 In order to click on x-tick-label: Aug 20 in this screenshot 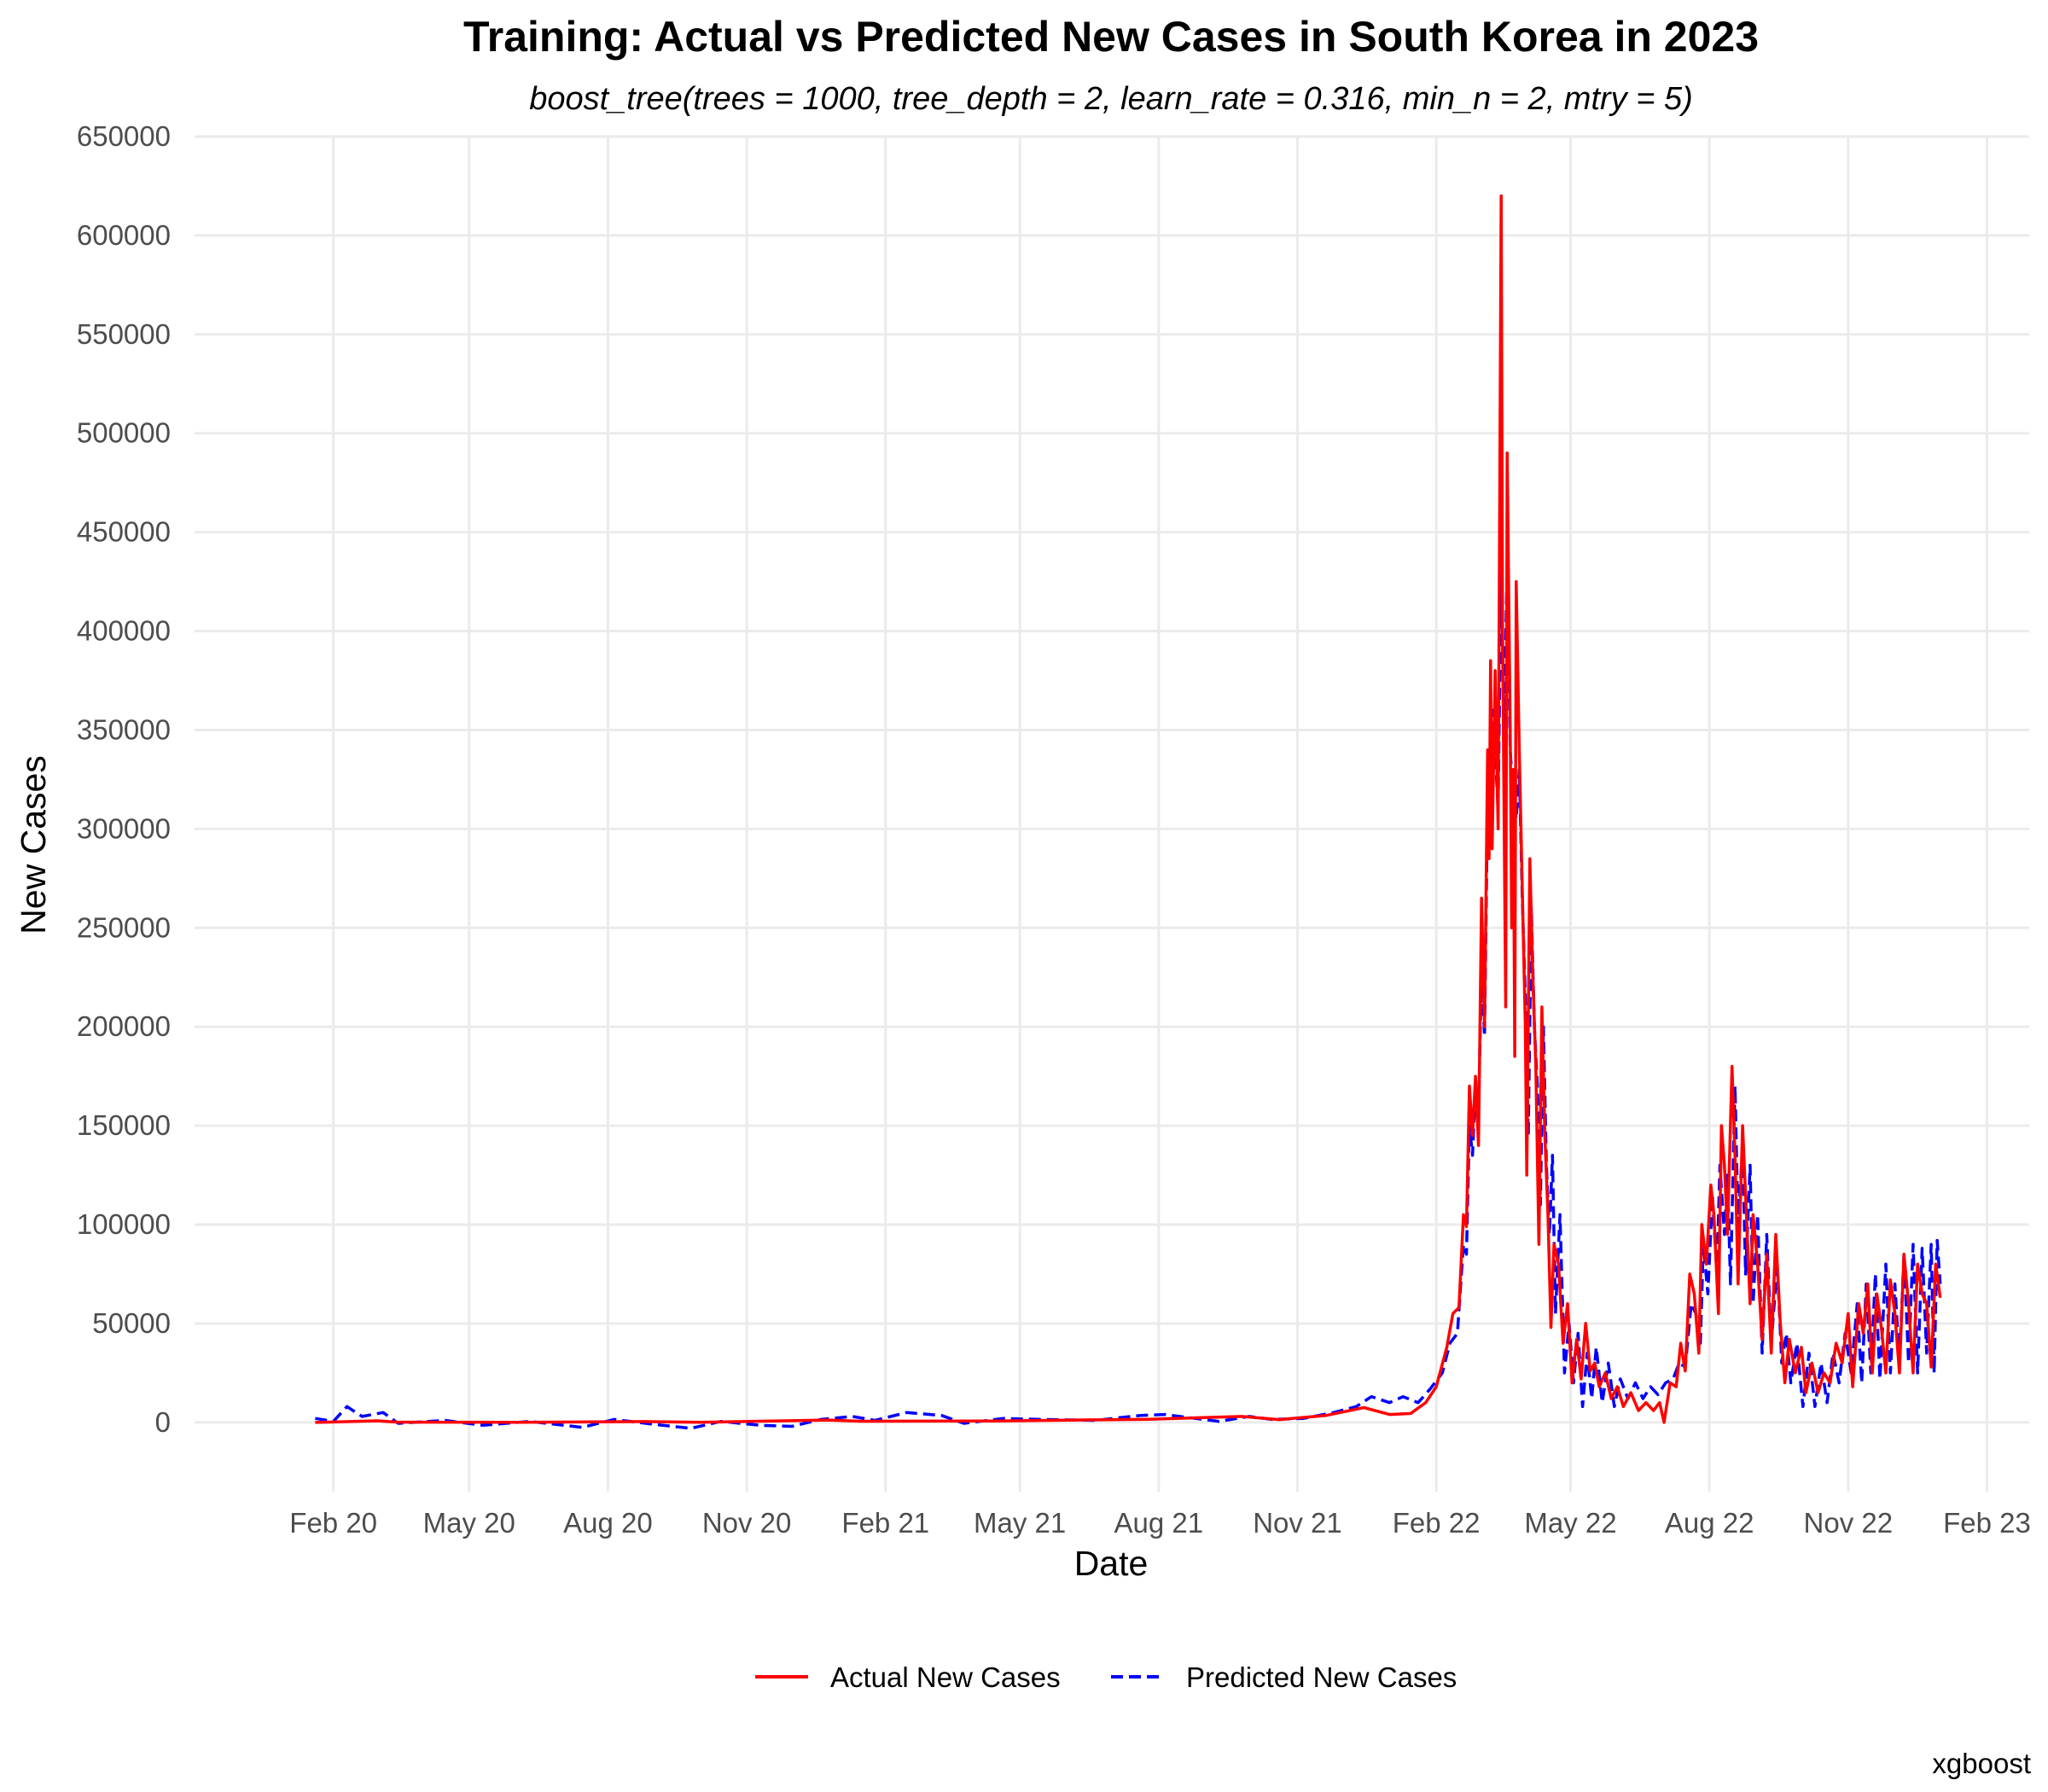, I will do `click(608, 1523)`.